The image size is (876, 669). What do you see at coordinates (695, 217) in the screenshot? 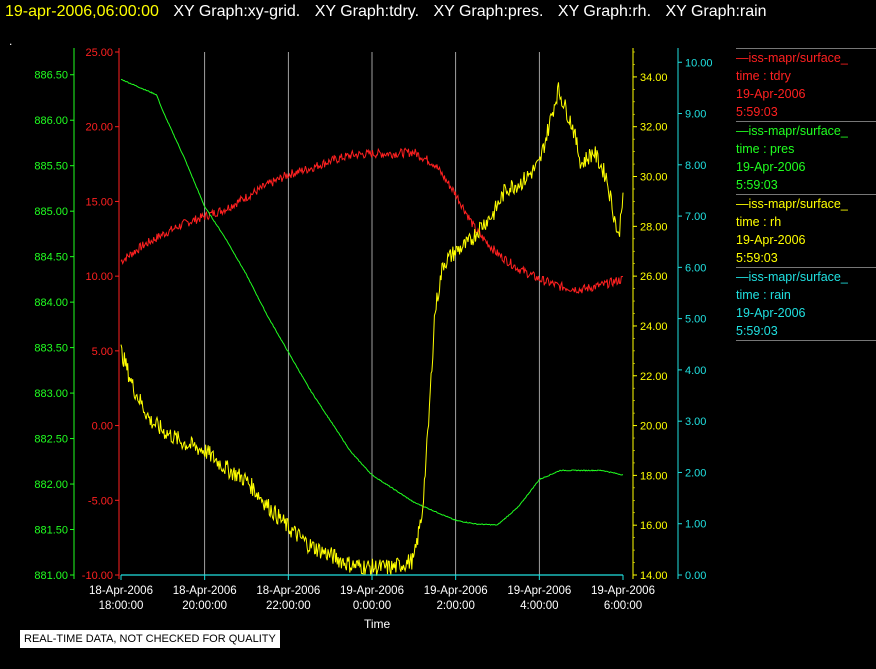
I see `rain-tick-label: 7.00` at bounding box center [695, 217].